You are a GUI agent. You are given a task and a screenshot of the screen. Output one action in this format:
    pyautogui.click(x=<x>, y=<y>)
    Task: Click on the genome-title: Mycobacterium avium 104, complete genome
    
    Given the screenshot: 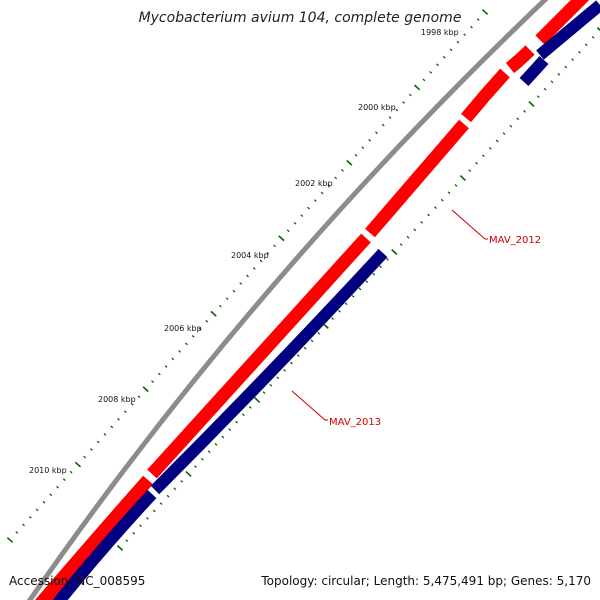 What is the action you would take?
    pyautogui.click(x=300, y=18)
    